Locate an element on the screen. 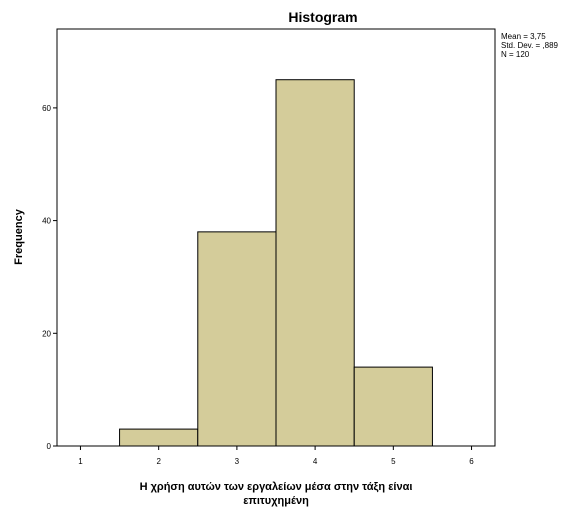 Image resolution: width=585 pixels, height=515 pixels. stat-std-dev: Std. Dev. = ,889 is located at coordinates (530, 45).